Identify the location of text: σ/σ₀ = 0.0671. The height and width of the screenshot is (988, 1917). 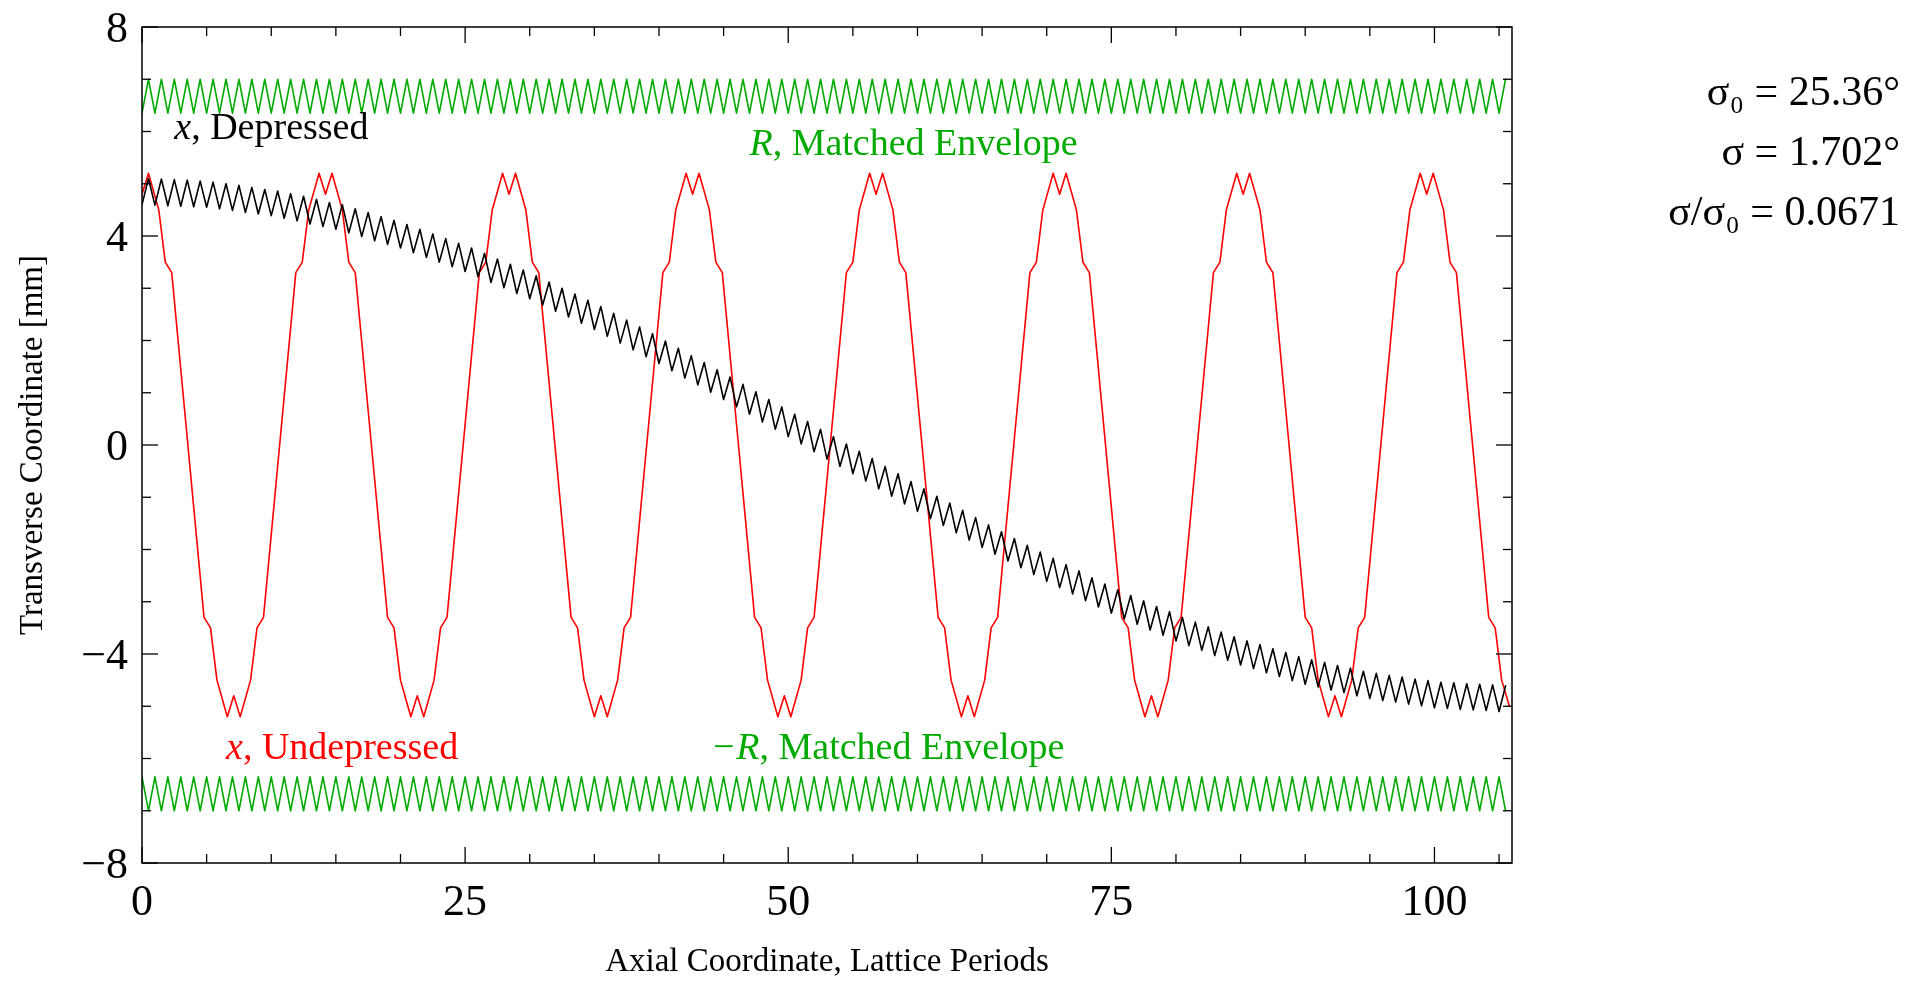
(1784, 211).